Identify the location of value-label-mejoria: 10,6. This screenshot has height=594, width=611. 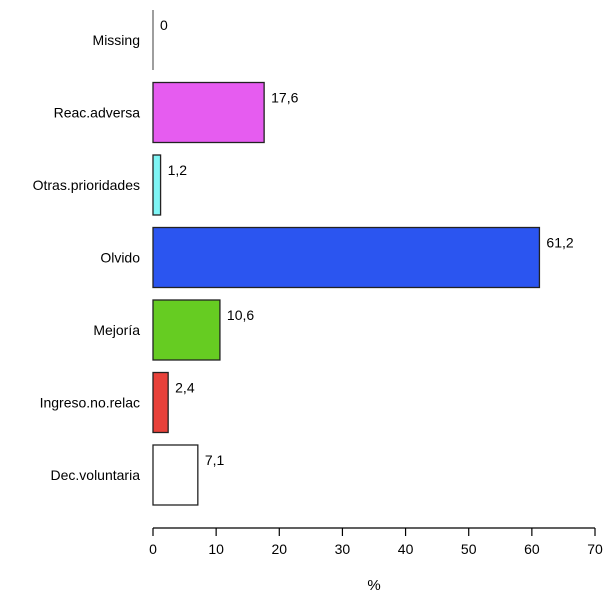
(240, 315).